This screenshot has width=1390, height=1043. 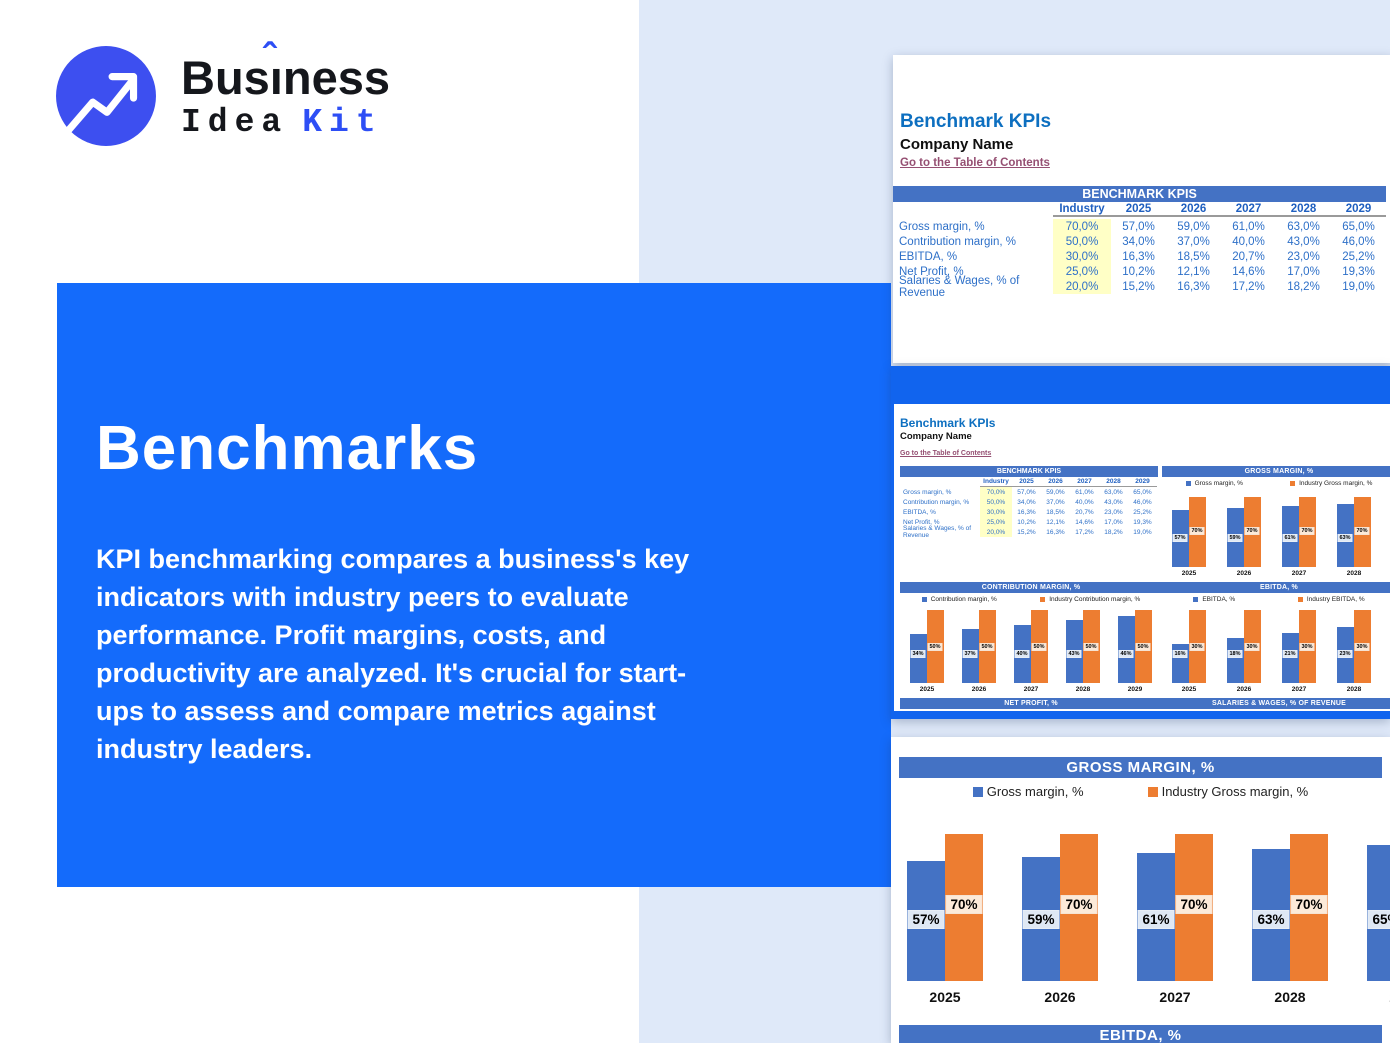 What do you see at coordinates (1135, 643) in the screenshot?
I see `bar-pair: 46% 50%` at bounding box center [1135, 643].